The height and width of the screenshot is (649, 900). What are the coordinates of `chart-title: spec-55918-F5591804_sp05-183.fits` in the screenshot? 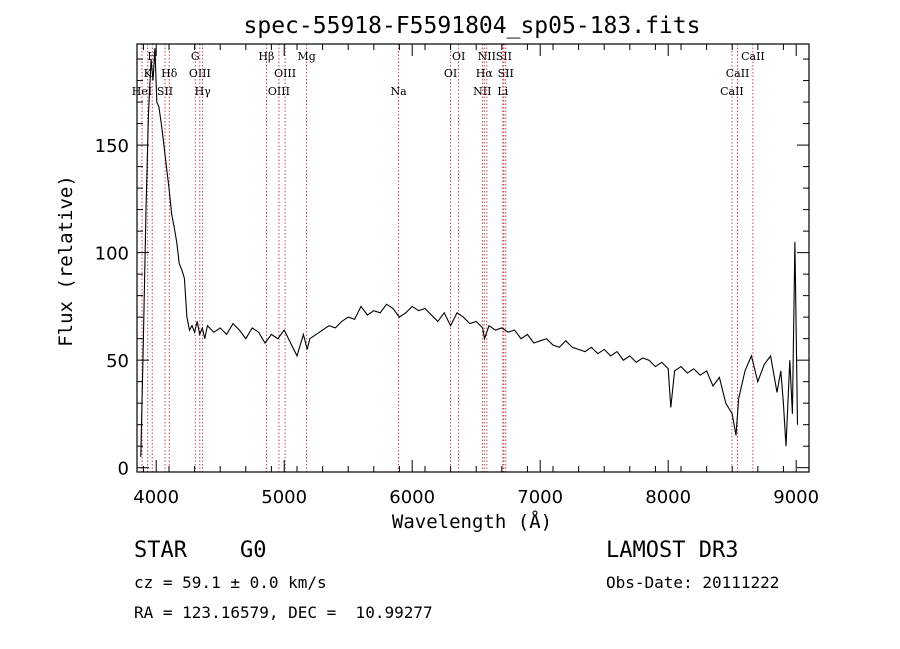 It's located at (472, 26).